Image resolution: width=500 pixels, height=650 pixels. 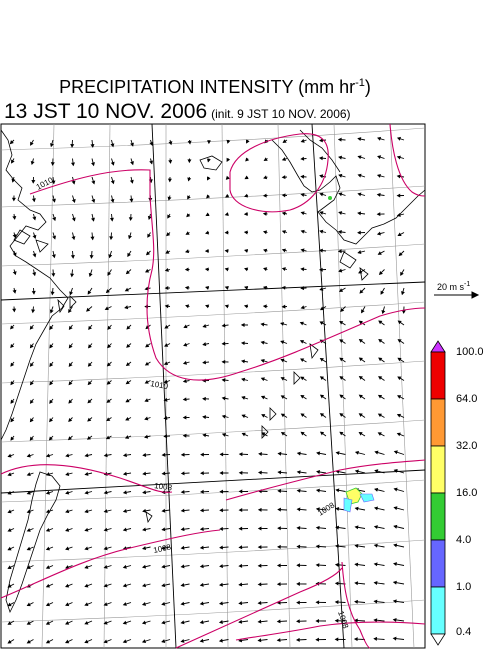 I want to click on reference-vector-arrow, so click(x=457, y=295).